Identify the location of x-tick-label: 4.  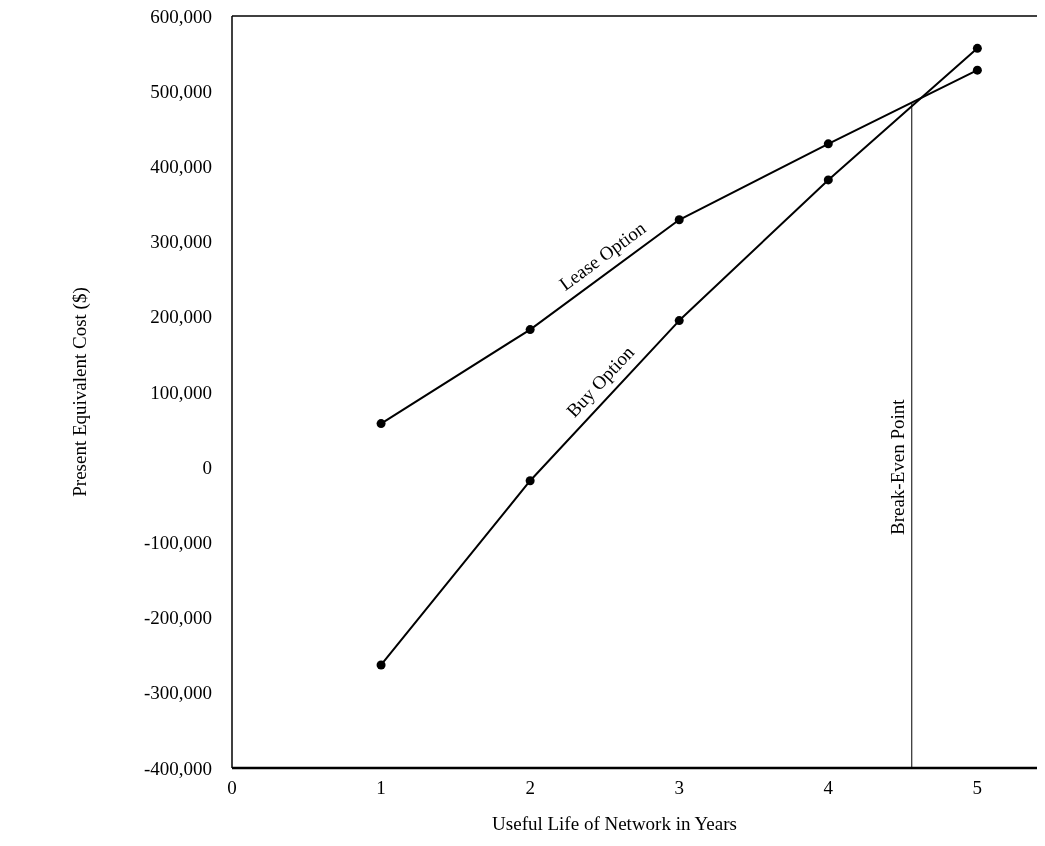
(828, 787).